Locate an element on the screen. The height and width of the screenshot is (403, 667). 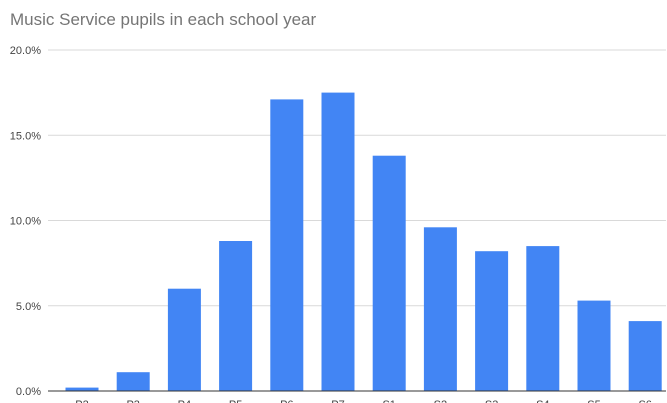
bar-p5 is located at coordinates (236, 316).